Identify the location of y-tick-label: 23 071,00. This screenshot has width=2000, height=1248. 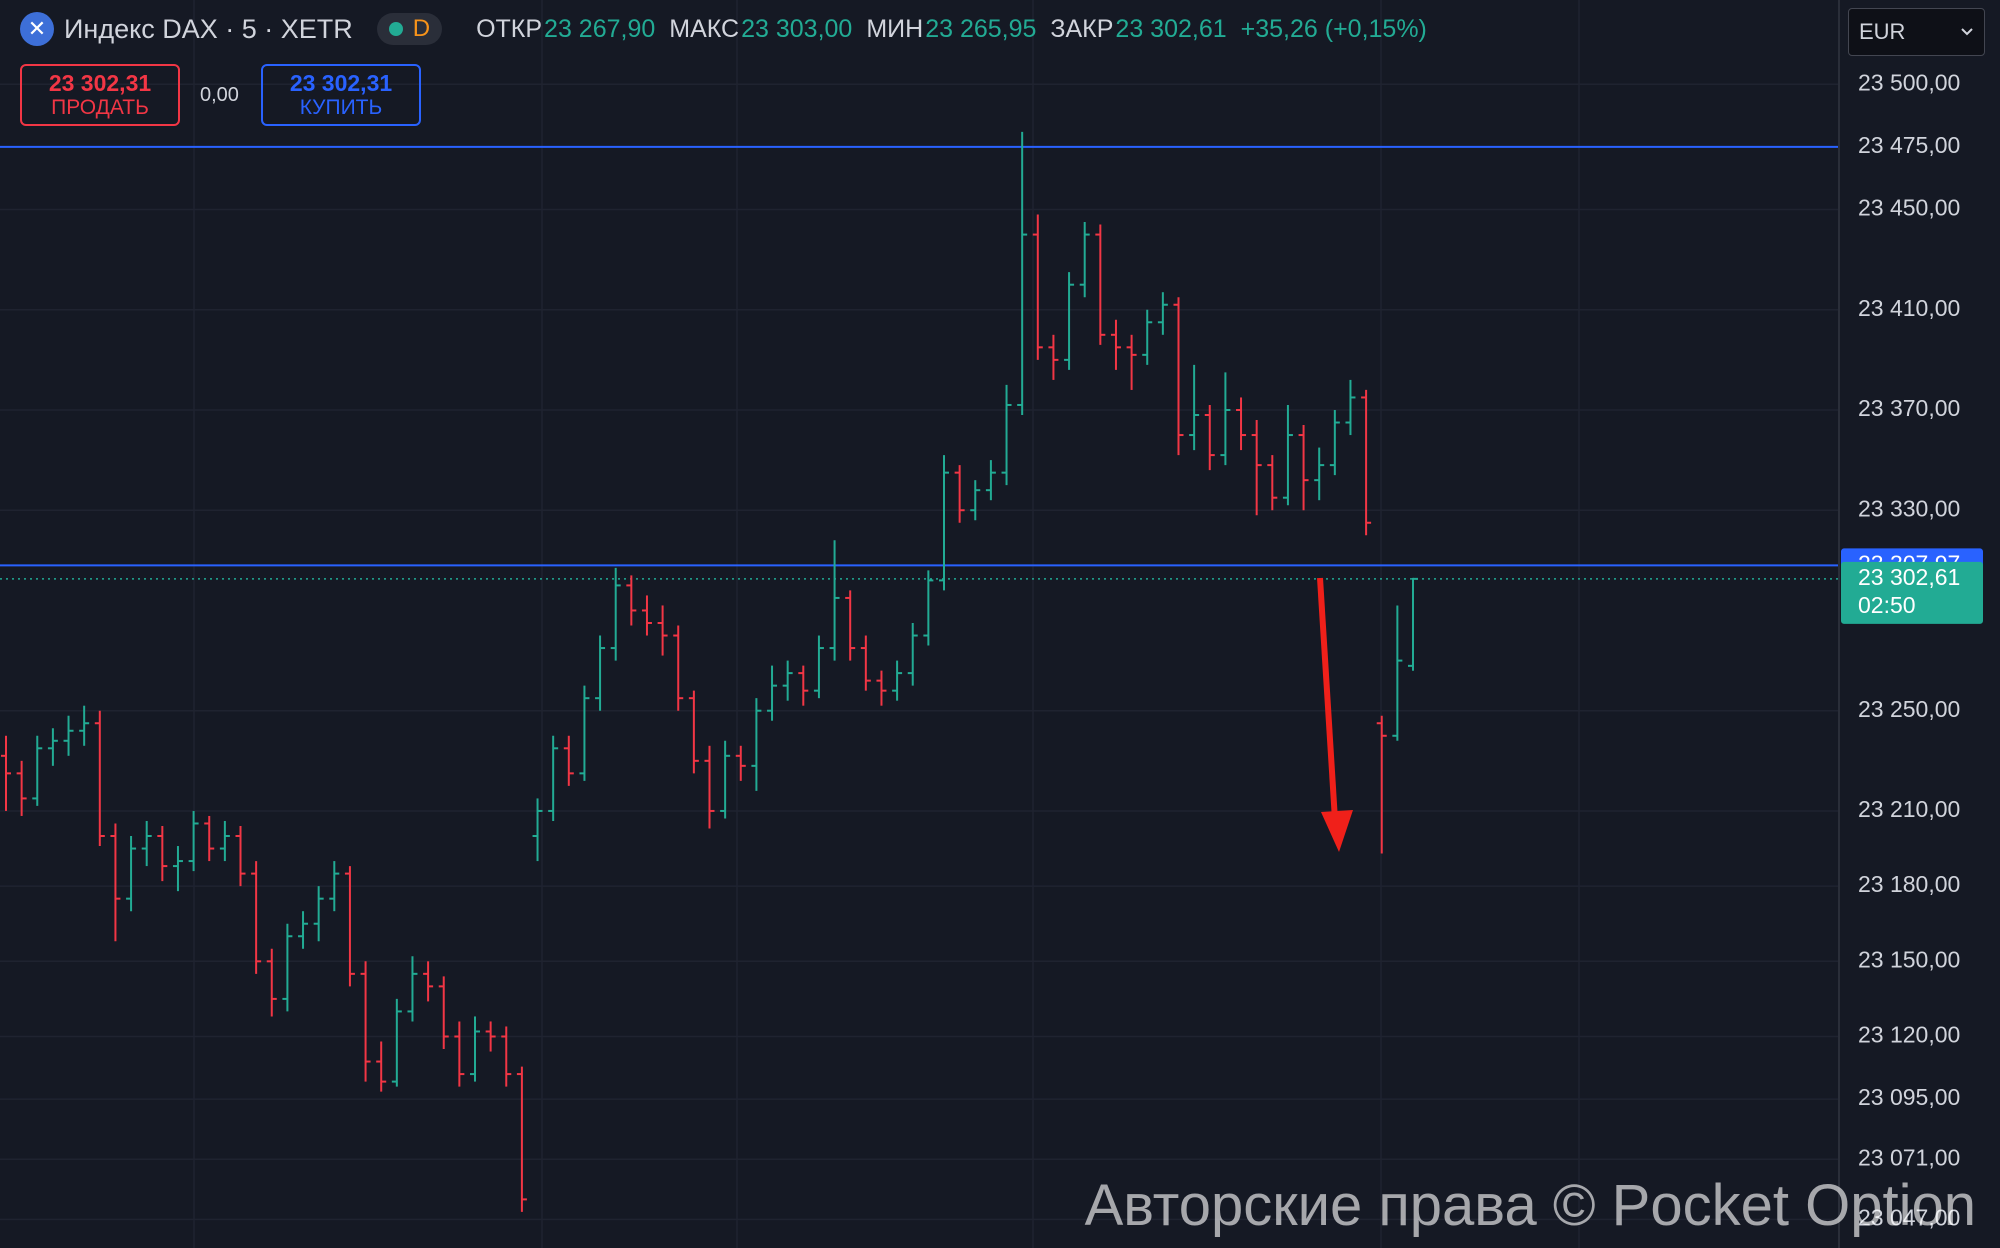
(1909, 1157).